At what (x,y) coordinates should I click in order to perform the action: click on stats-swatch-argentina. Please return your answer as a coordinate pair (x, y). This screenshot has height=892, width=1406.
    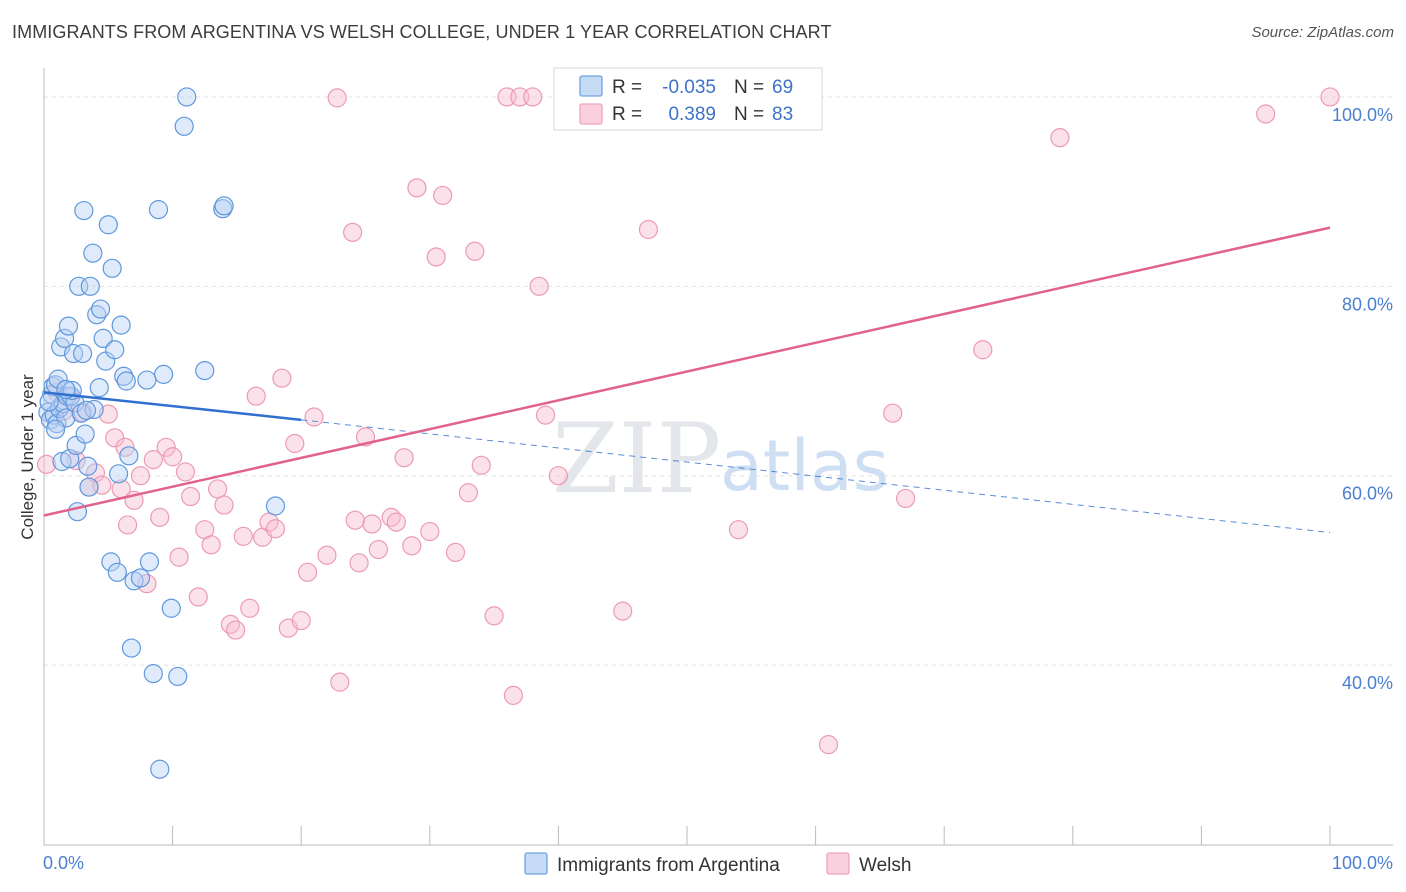
    Looking at the image, I should click on (591, 86).